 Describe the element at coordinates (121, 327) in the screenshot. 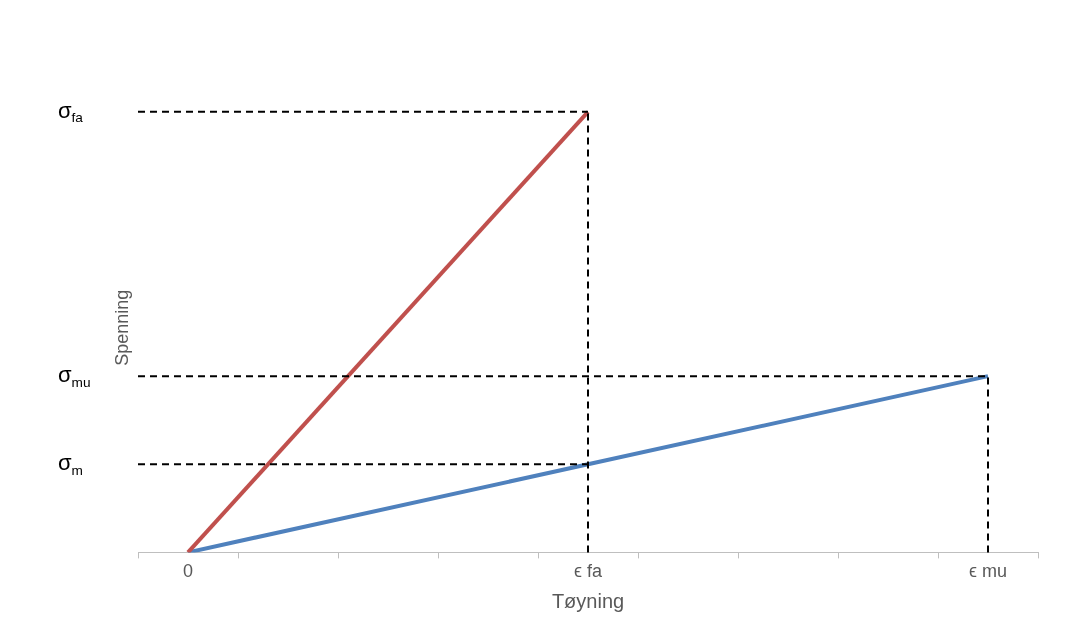

I see `y-axis-title: Spenning` at that location.